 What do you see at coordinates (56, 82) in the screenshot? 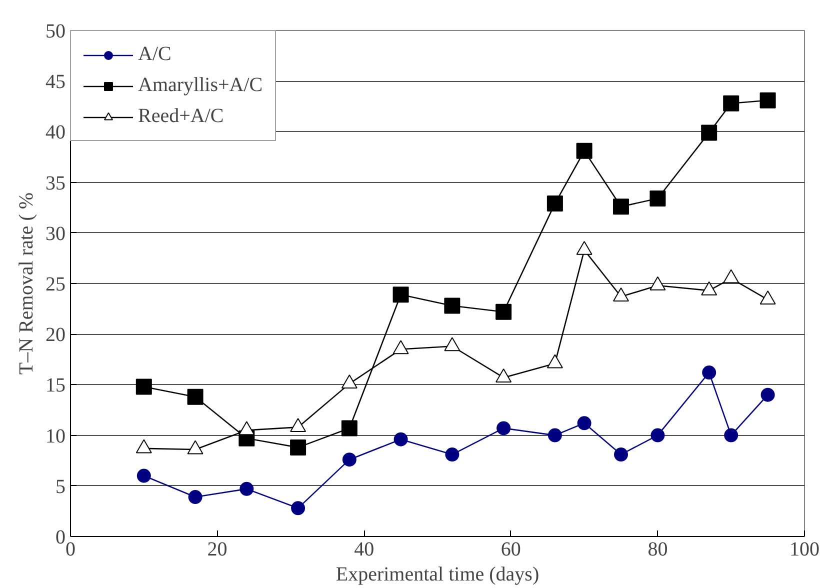
I see `y-tick-label: 45` at bounding box center [56, 82].